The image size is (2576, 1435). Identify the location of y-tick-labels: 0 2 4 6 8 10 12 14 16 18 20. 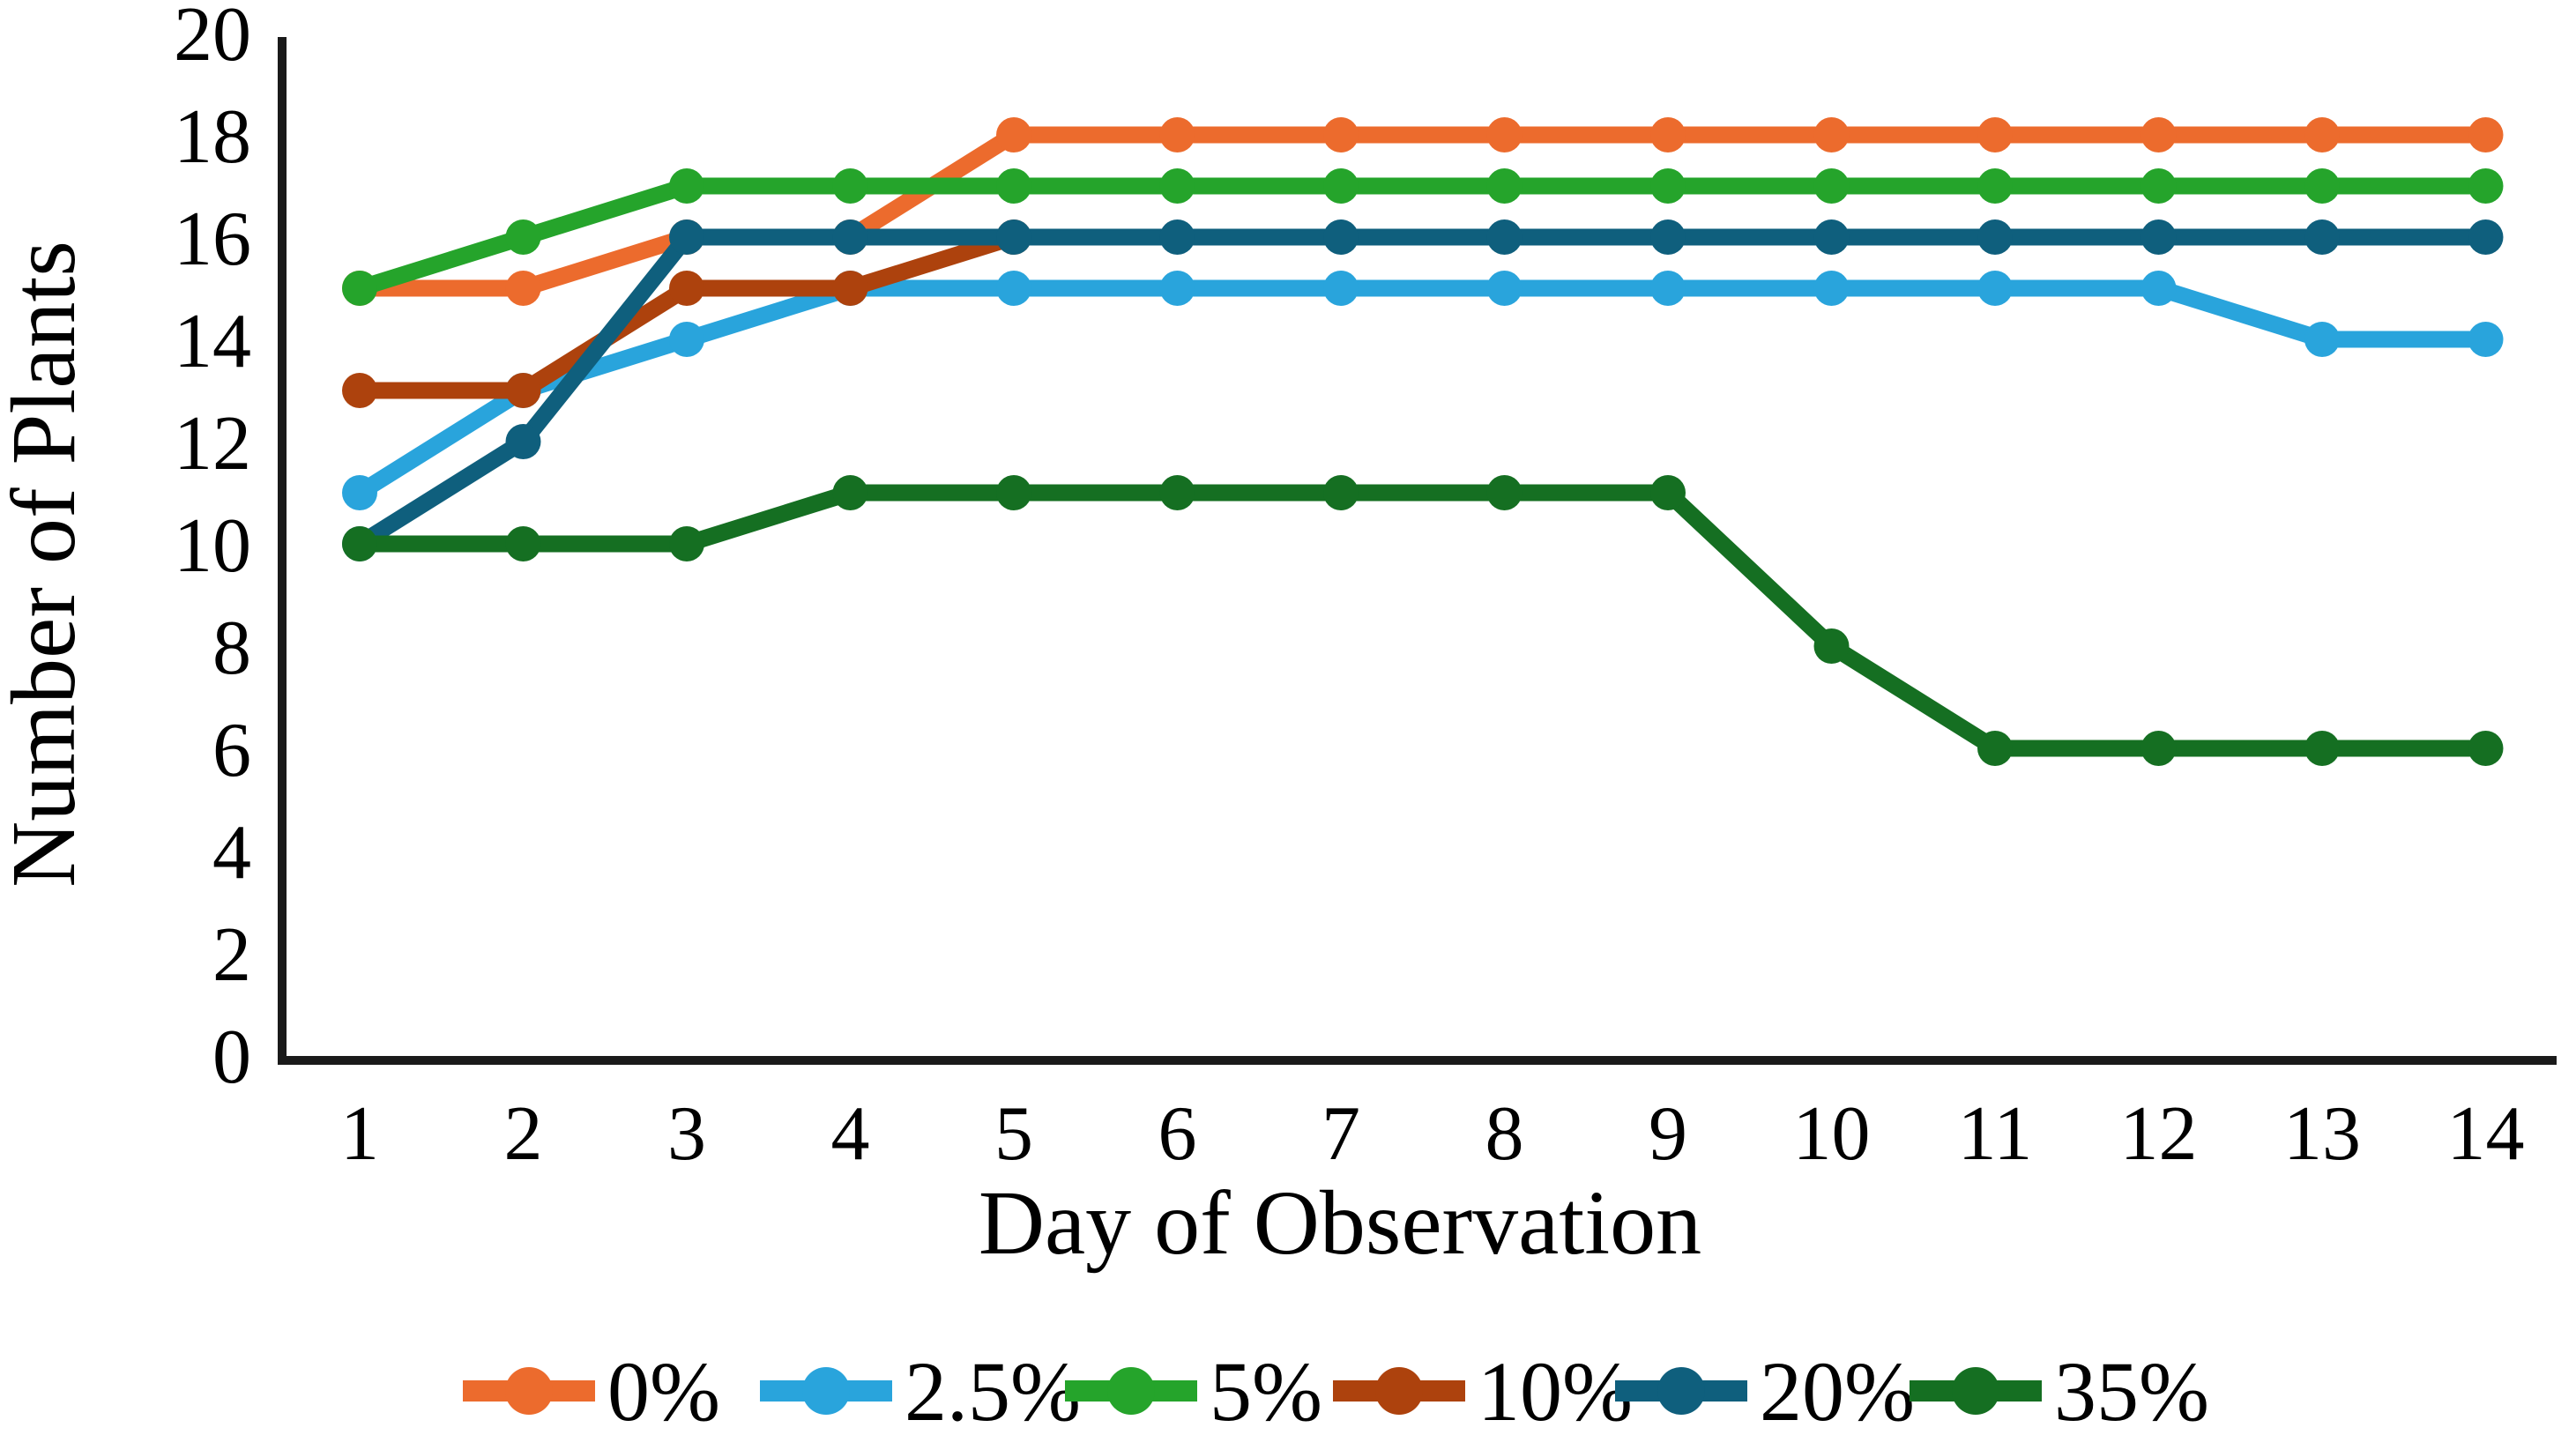
(213, 550).